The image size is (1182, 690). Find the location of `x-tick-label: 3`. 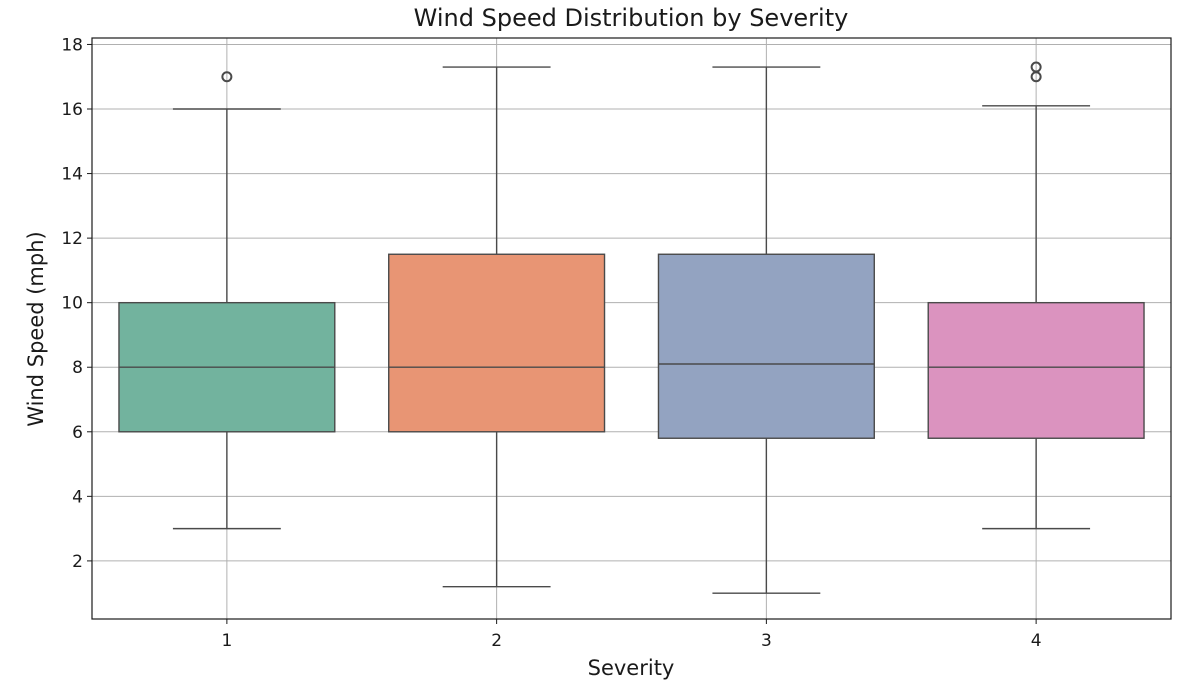

x-tick-label: 3 is located at coordinates (766, 641).